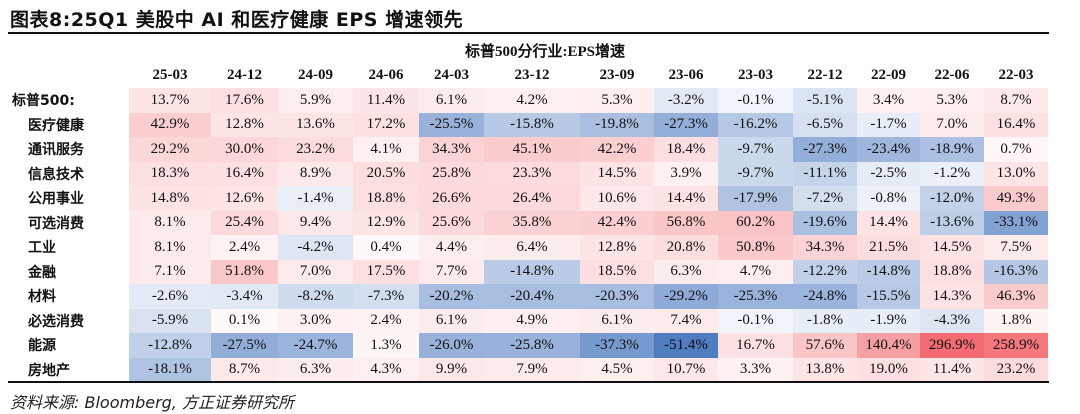 The height and width of the screenshot is (414, 1080). I want to click on column-header: 22-12, so click(825, 74).